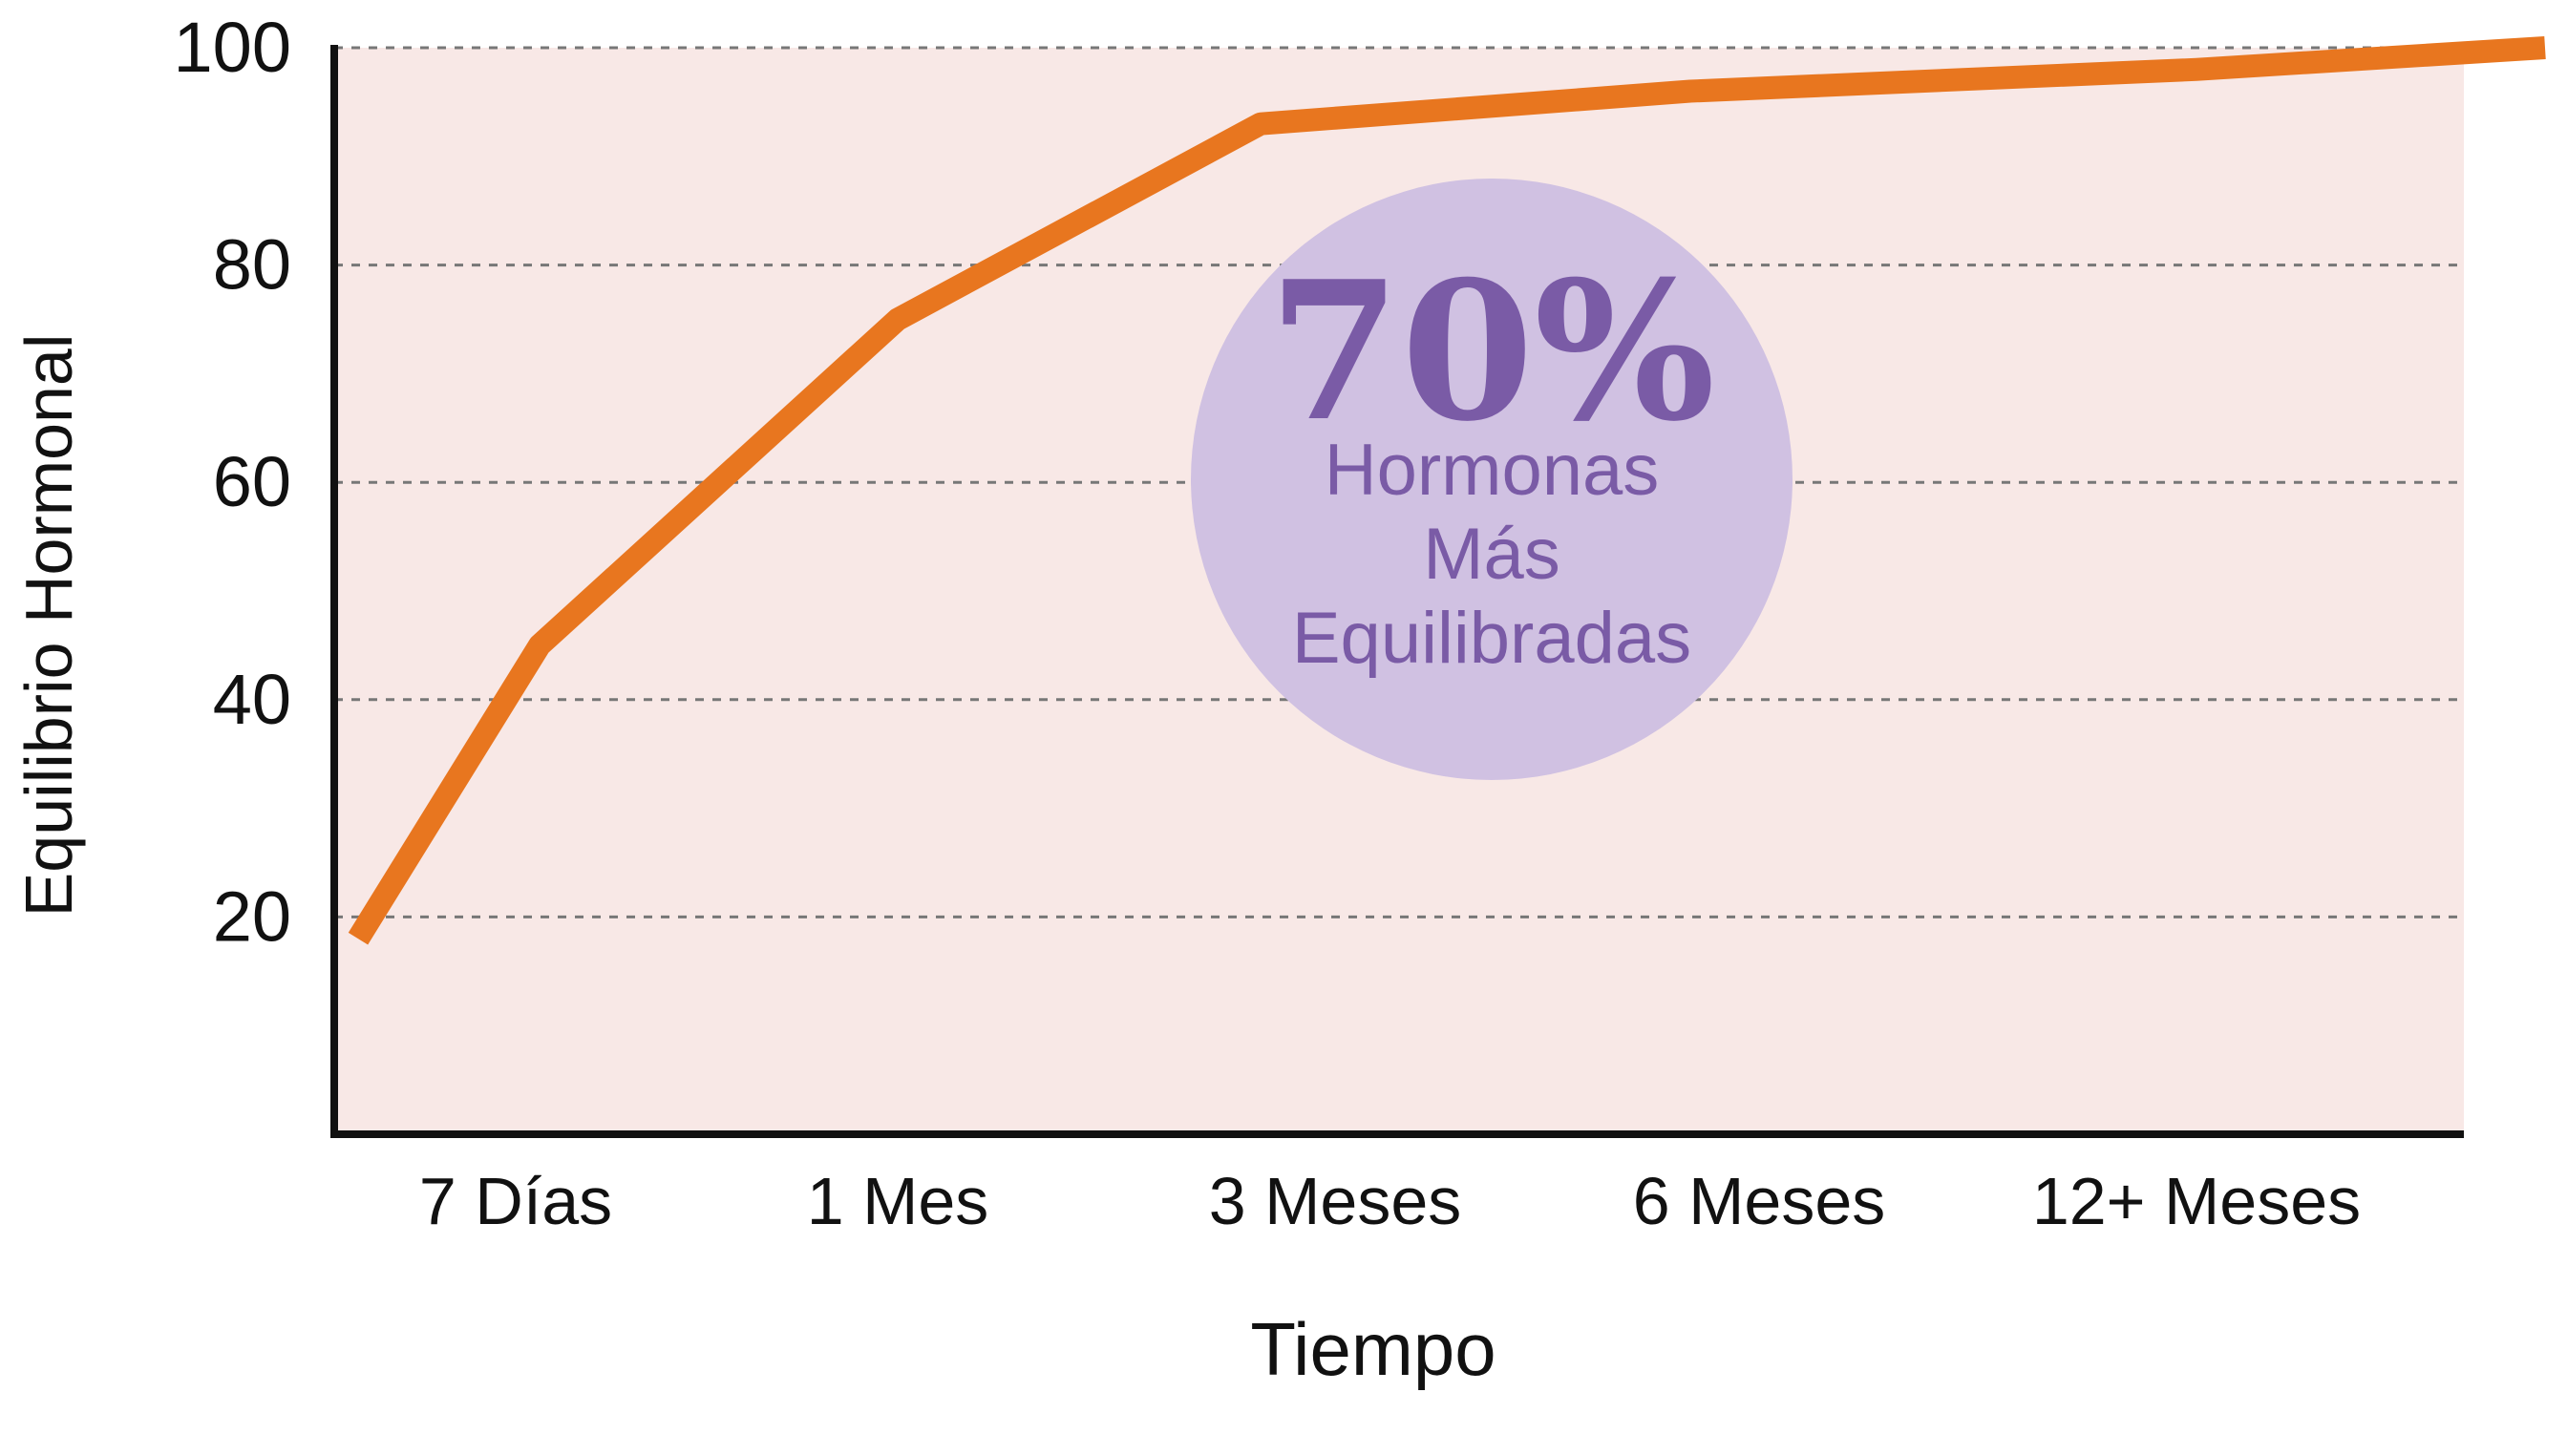  What do you see at coordinates (252, 481) in the screenshot?
I see `y-tick-label: 60` at bounding box center [252, 481].